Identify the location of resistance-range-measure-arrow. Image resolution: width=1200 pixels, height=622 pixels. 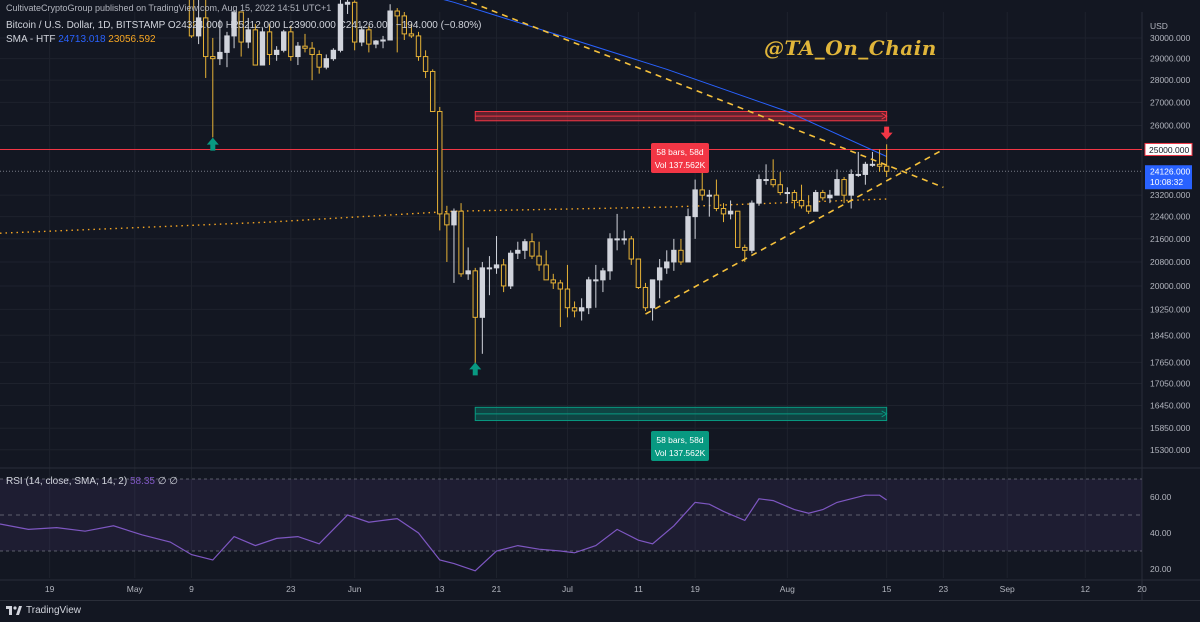
(884, 116).